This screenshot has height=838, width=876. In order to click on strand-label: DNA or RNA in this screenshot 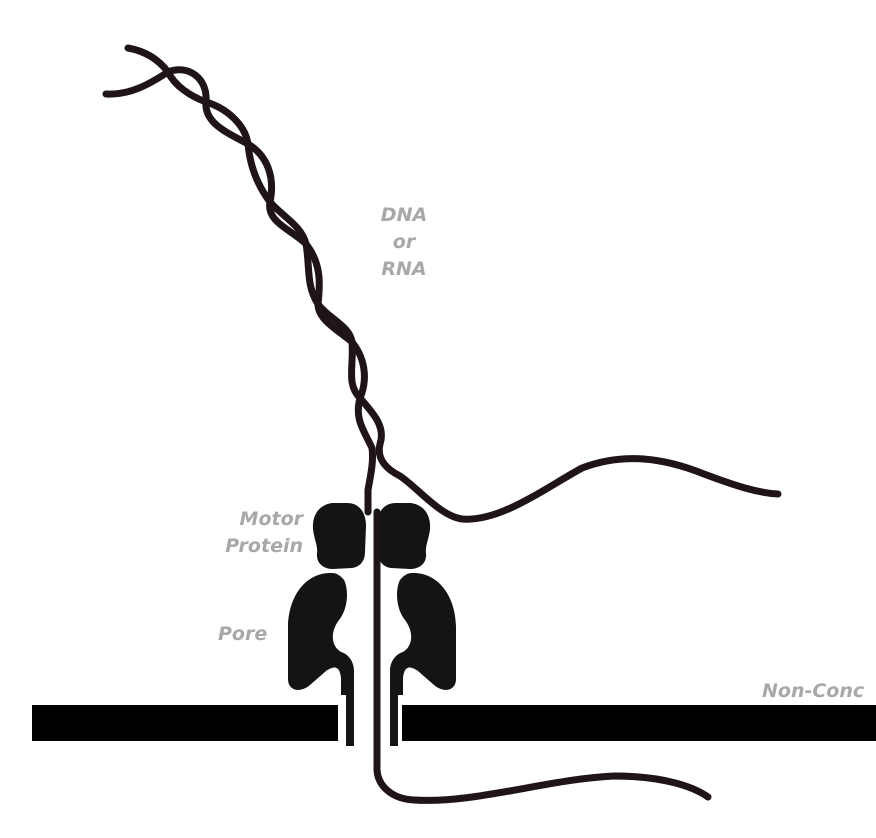, I will do `click(404, 242)`.